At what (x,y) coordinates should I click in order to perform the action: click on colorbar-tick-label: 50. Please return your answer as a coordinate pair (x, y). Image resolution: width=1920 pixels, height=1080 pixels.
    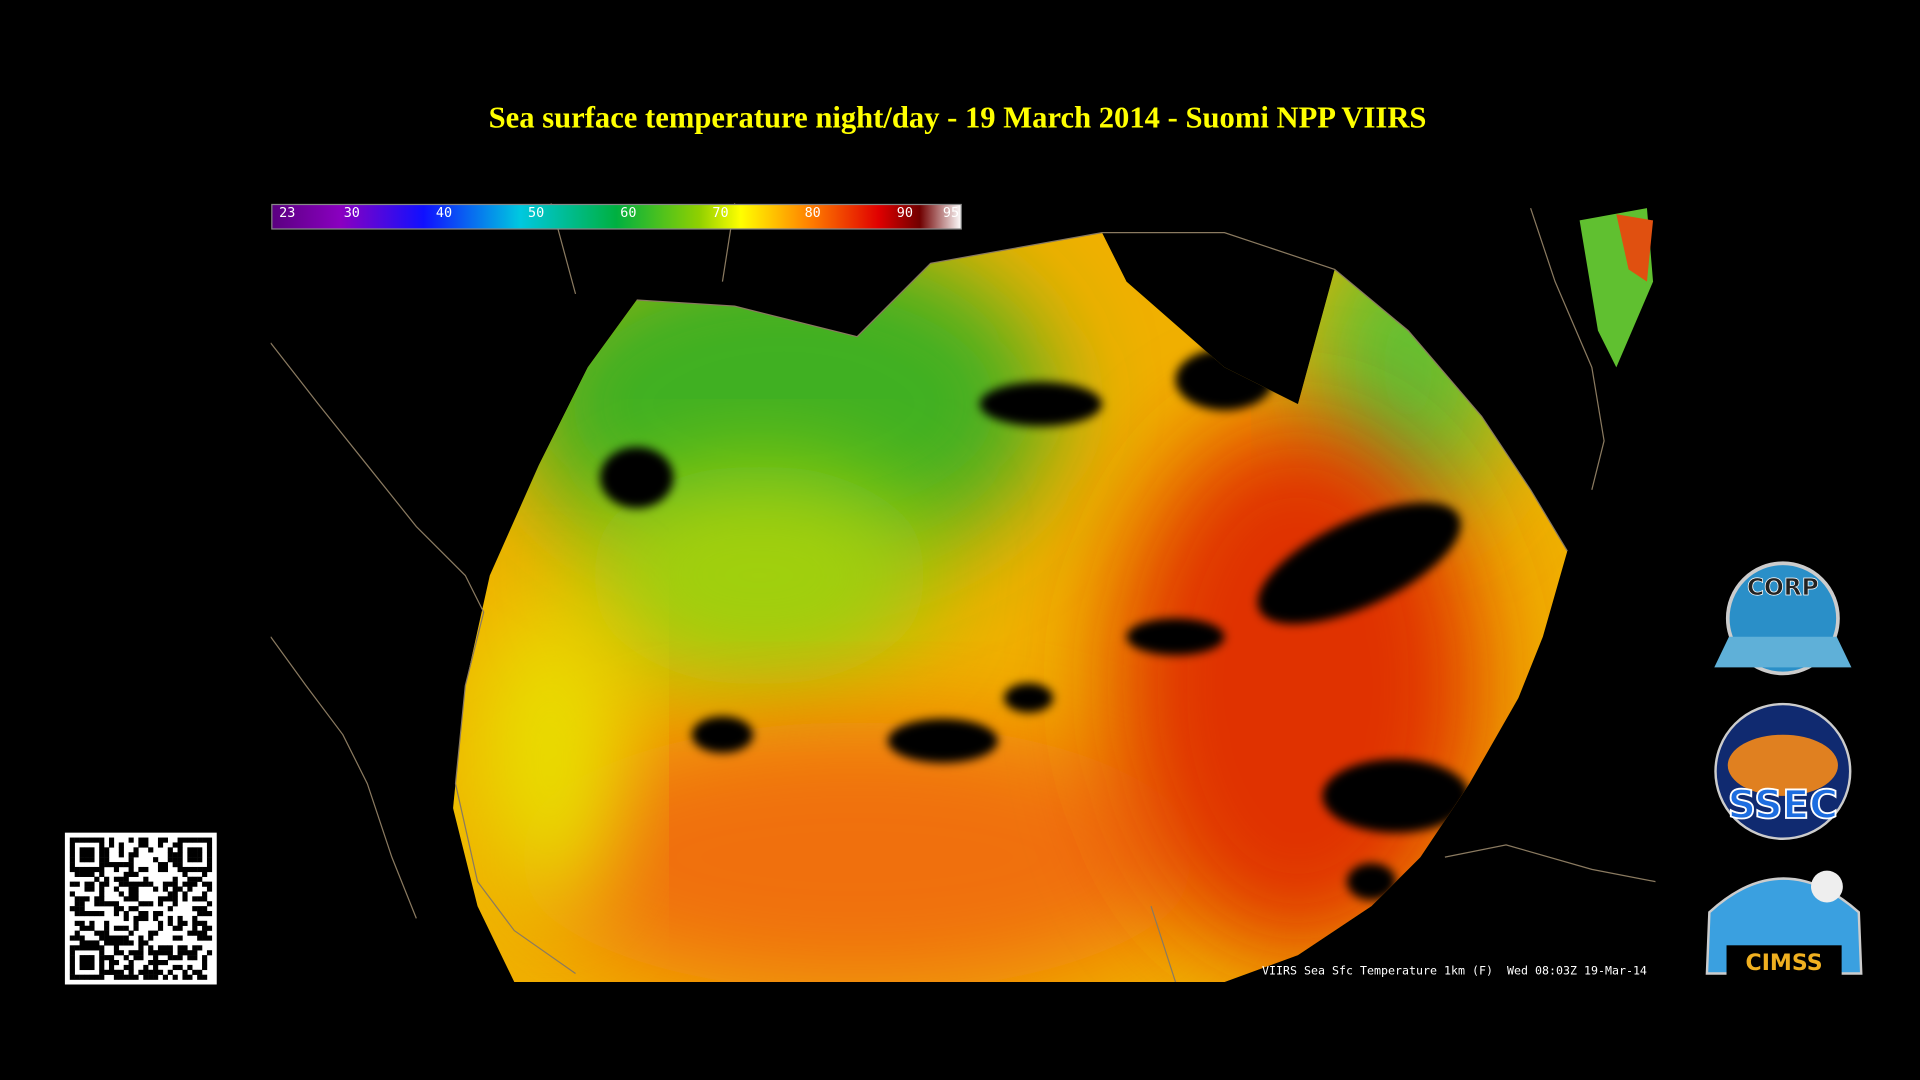
    Looking at the image, I should click on (536, 213).